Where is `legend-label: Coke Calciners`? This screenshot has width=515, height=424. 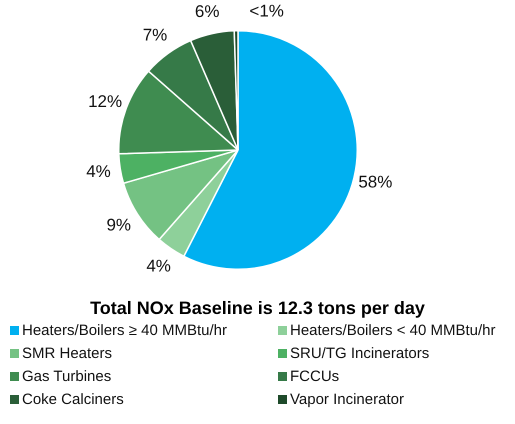 legend-label: Coke Calciners is located at coordinates (73, 399).